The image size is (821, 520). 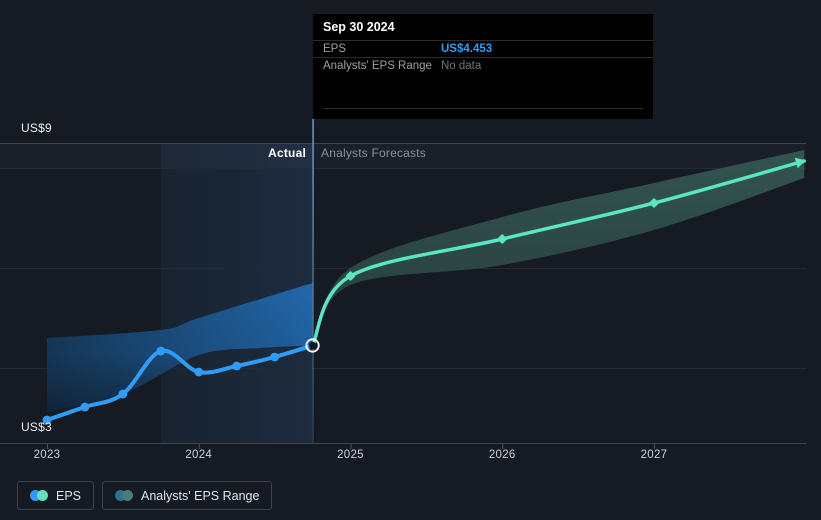 I want to click on y-axis-label-bottom: US$3, so click(x=36, y=427).